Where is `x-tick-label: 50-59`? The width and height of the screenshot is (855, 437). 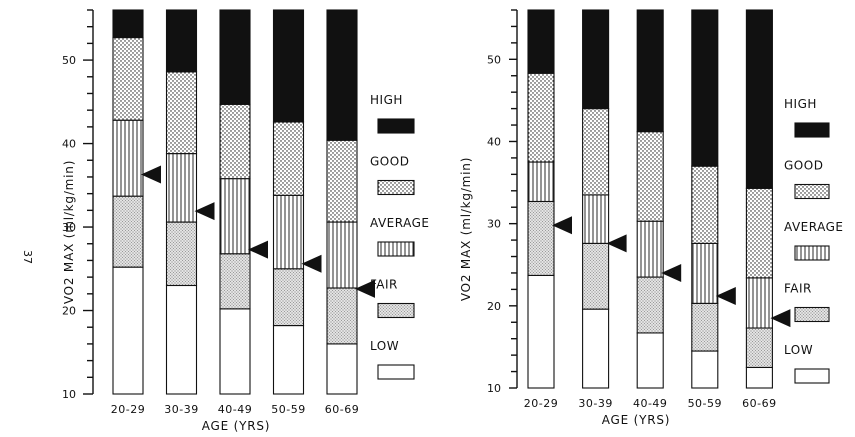 x-tick-label: 50-59 is located at coordinates (705, 403).